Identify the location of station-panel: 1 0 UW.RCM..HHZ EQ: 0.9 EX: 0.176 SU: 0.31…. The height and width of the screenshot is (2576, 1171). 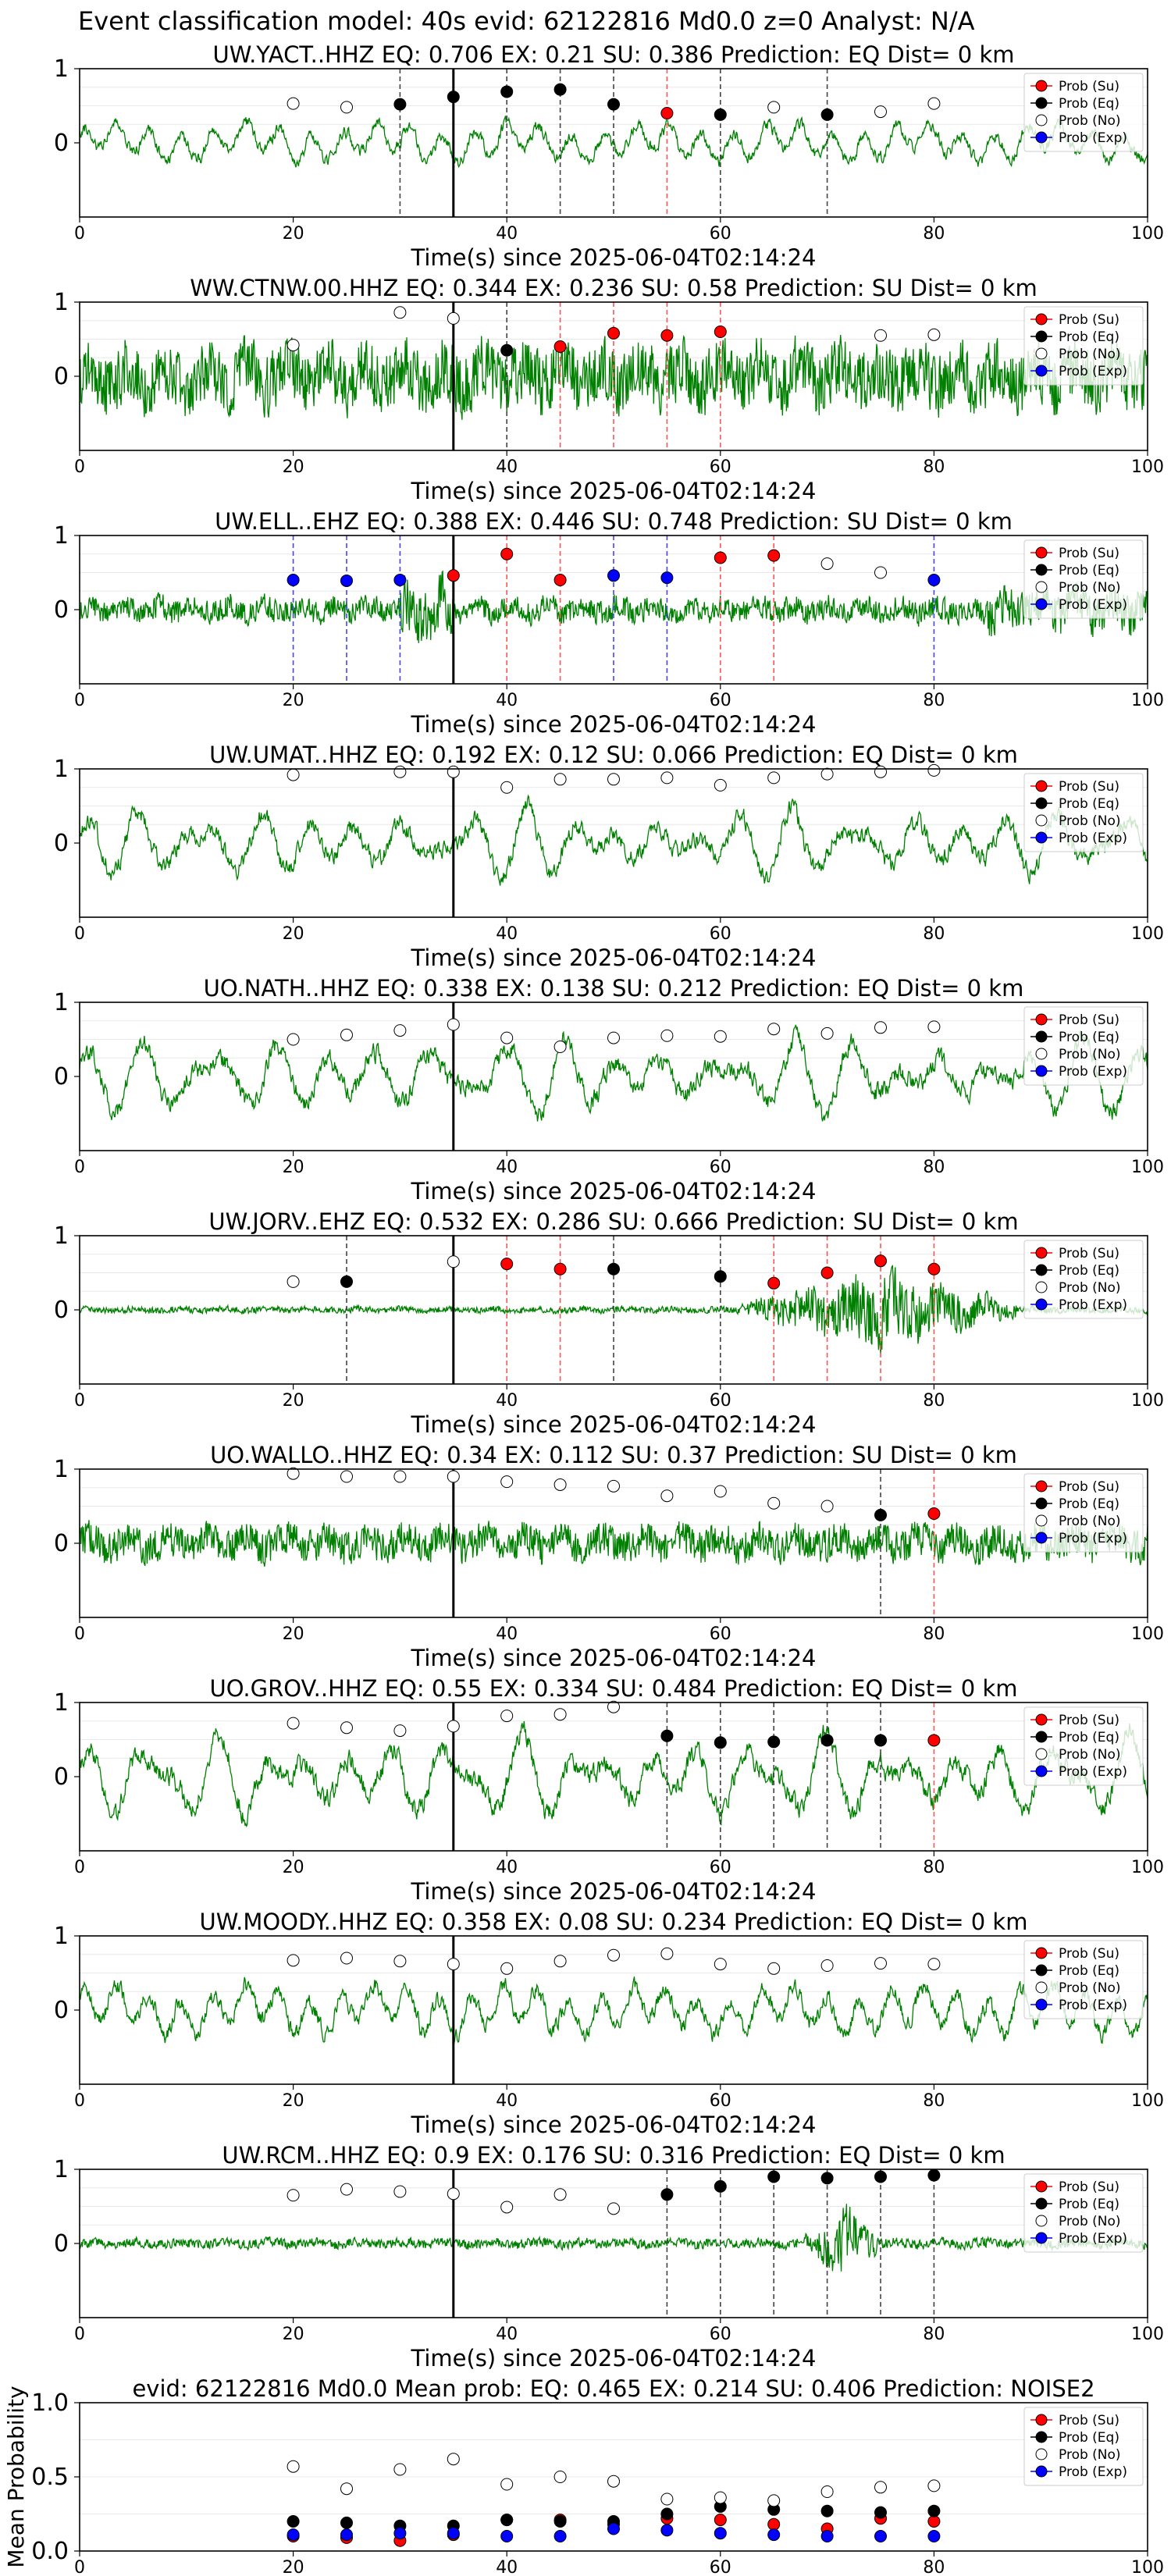
(609, 2256).